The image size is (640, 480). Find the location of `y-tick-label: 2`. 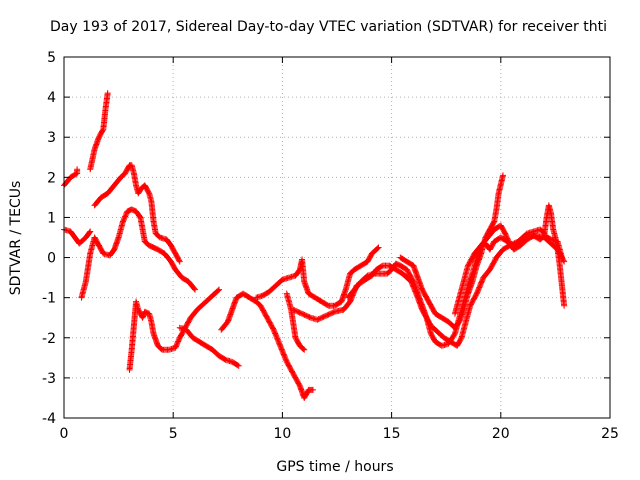

y-tick-label: 2 is located at coordinates (51, 178).